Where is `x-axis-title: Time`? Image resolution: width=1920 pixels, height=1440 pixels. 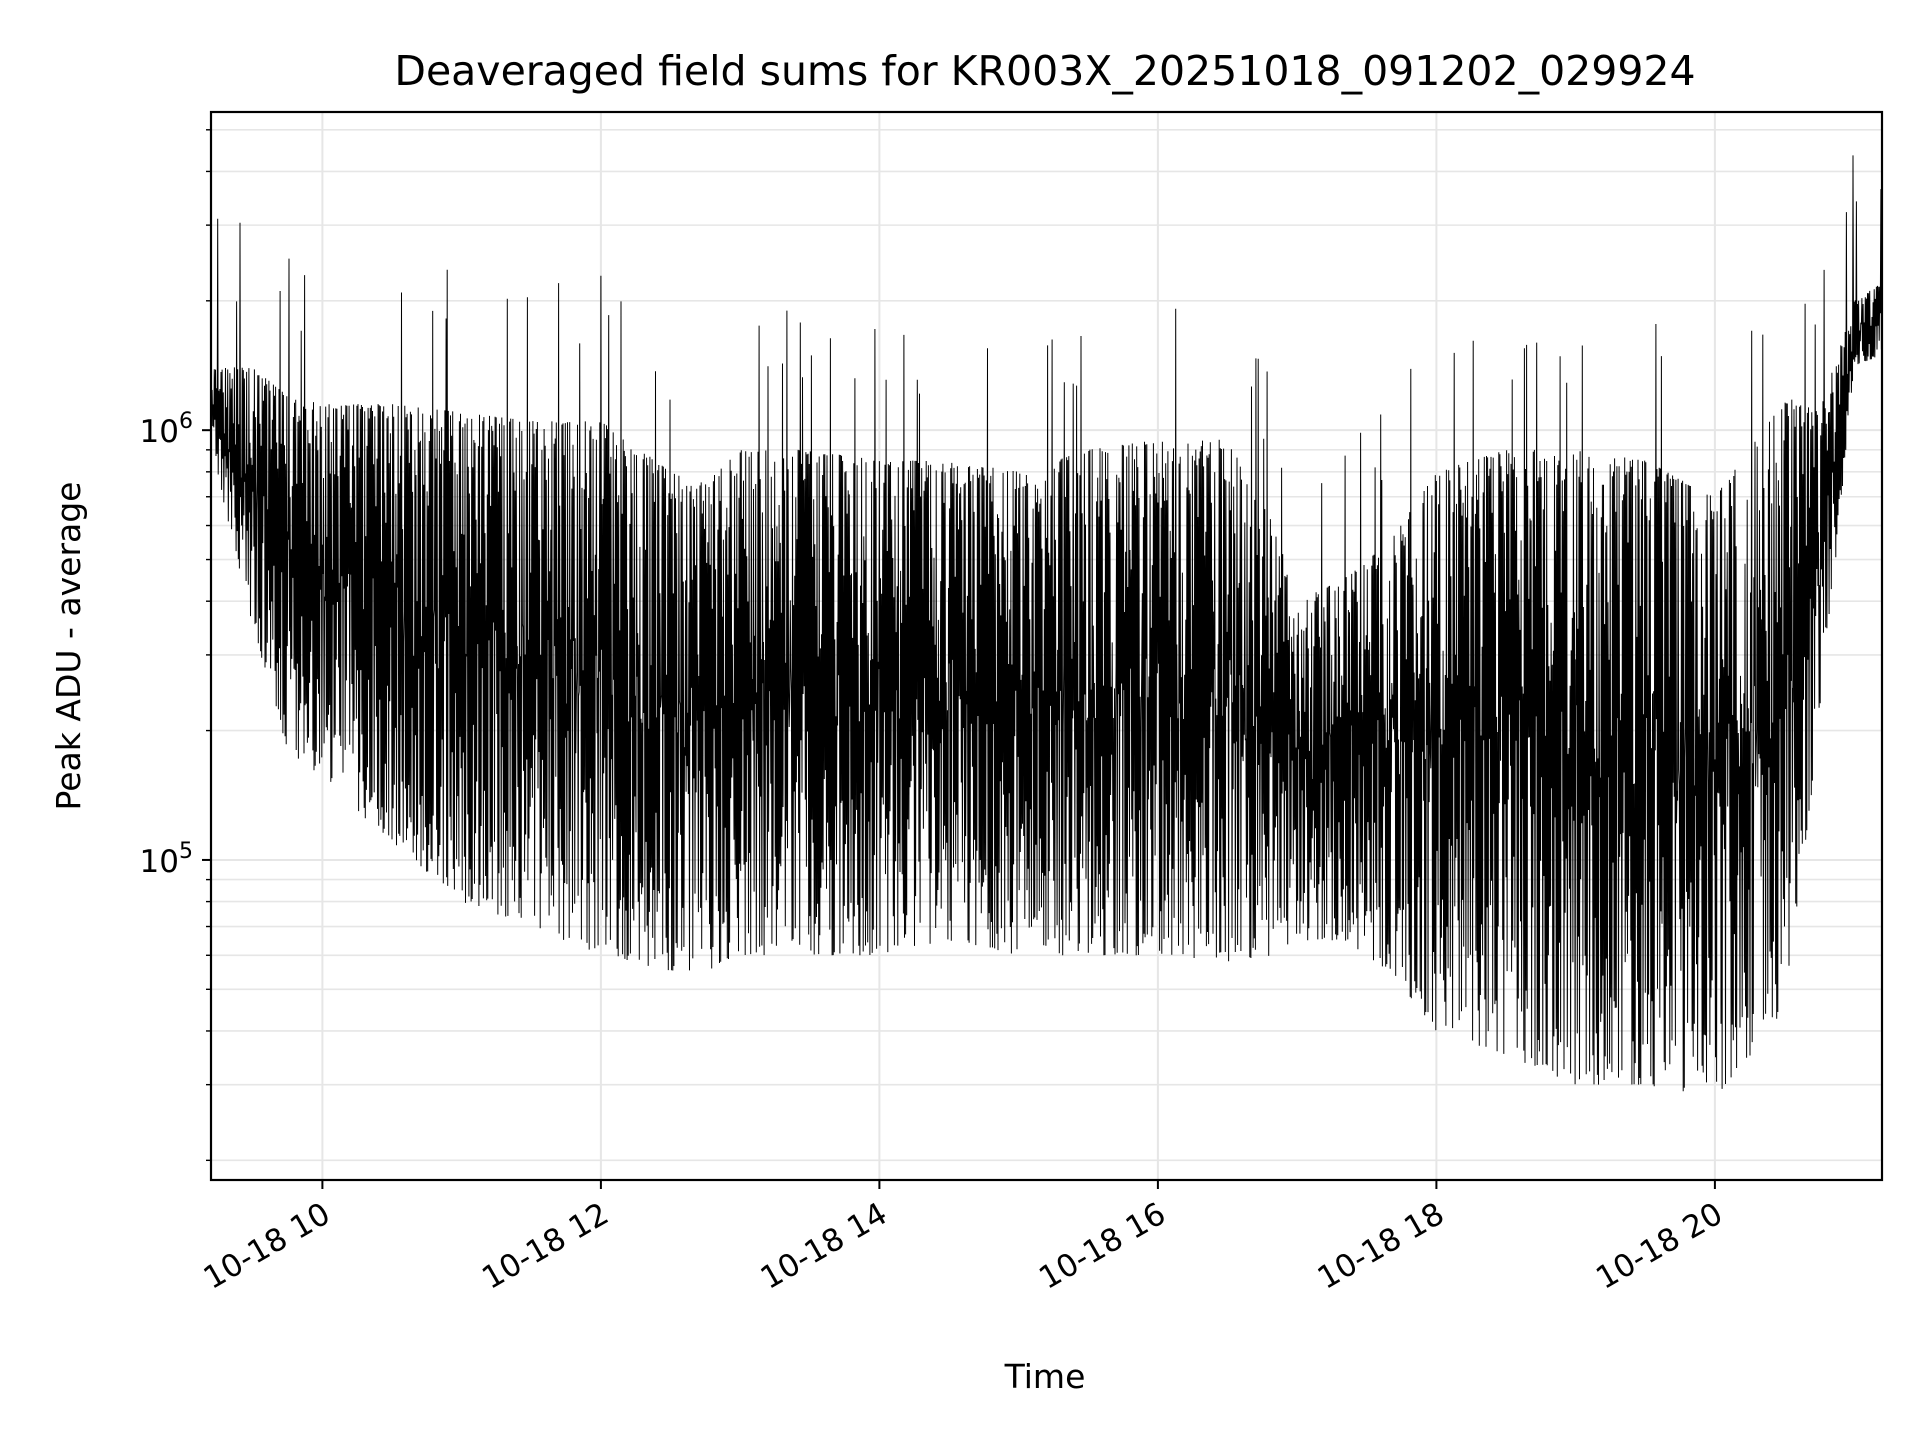
x-axis-title: Time is located at coordinates (1045, 1376).